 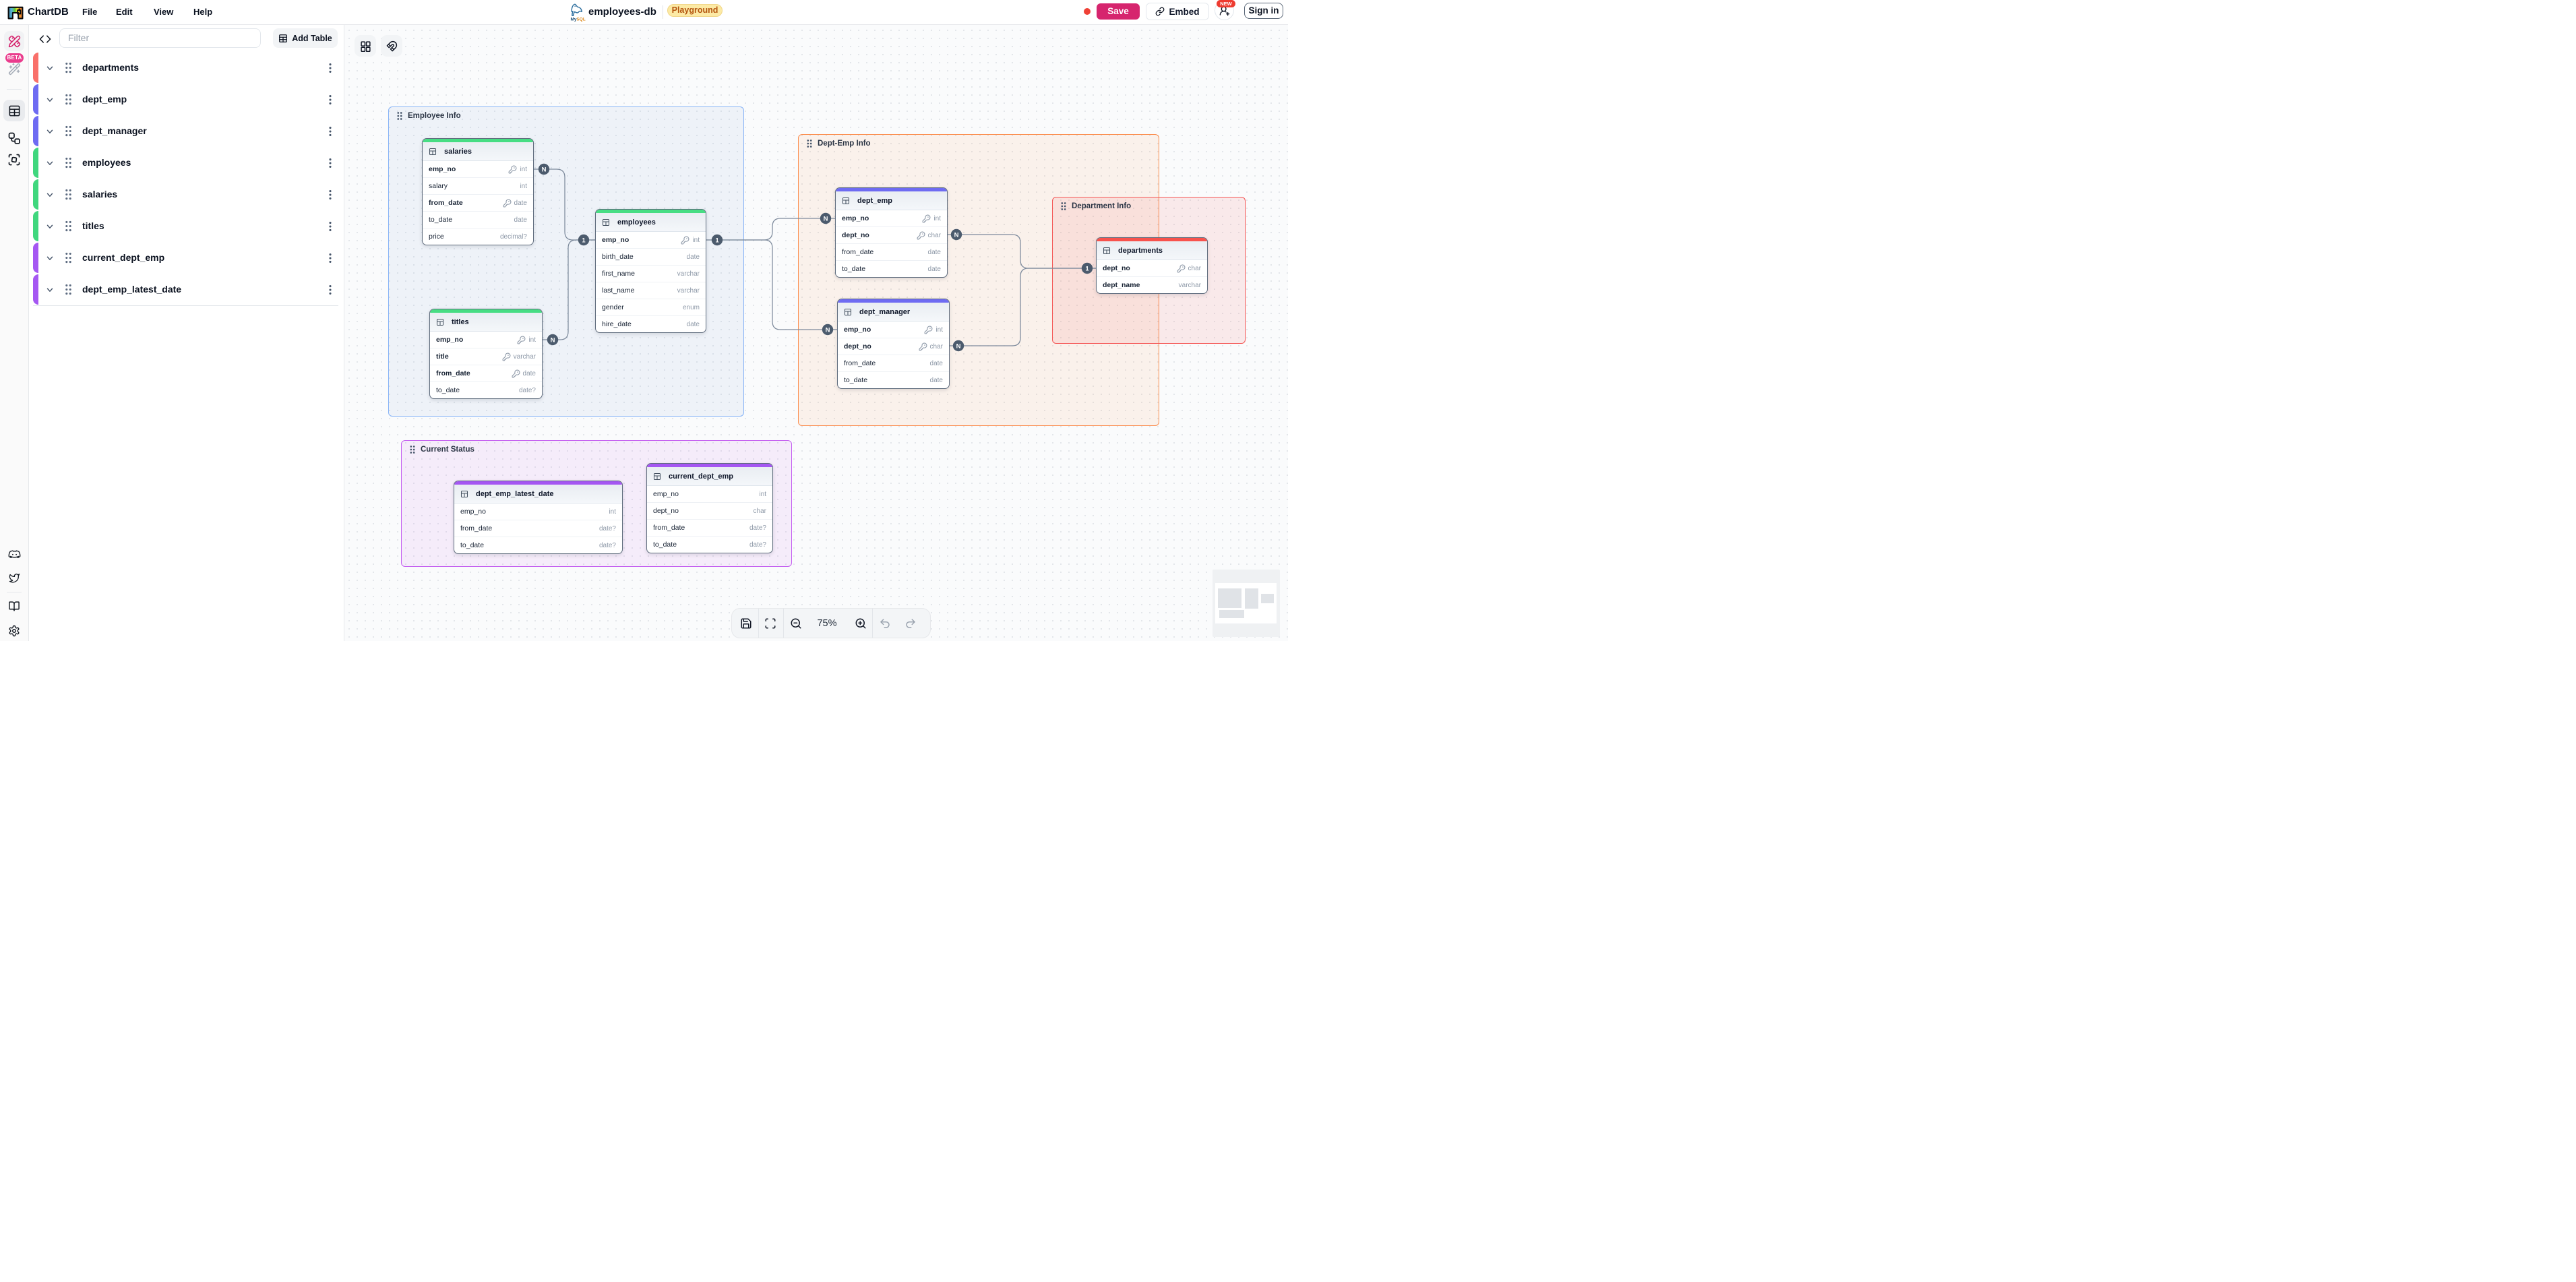 What do you see at coordinates (574, 20) in the screenshot?
I see `svg-text: My` at bounding box center [574, 20].